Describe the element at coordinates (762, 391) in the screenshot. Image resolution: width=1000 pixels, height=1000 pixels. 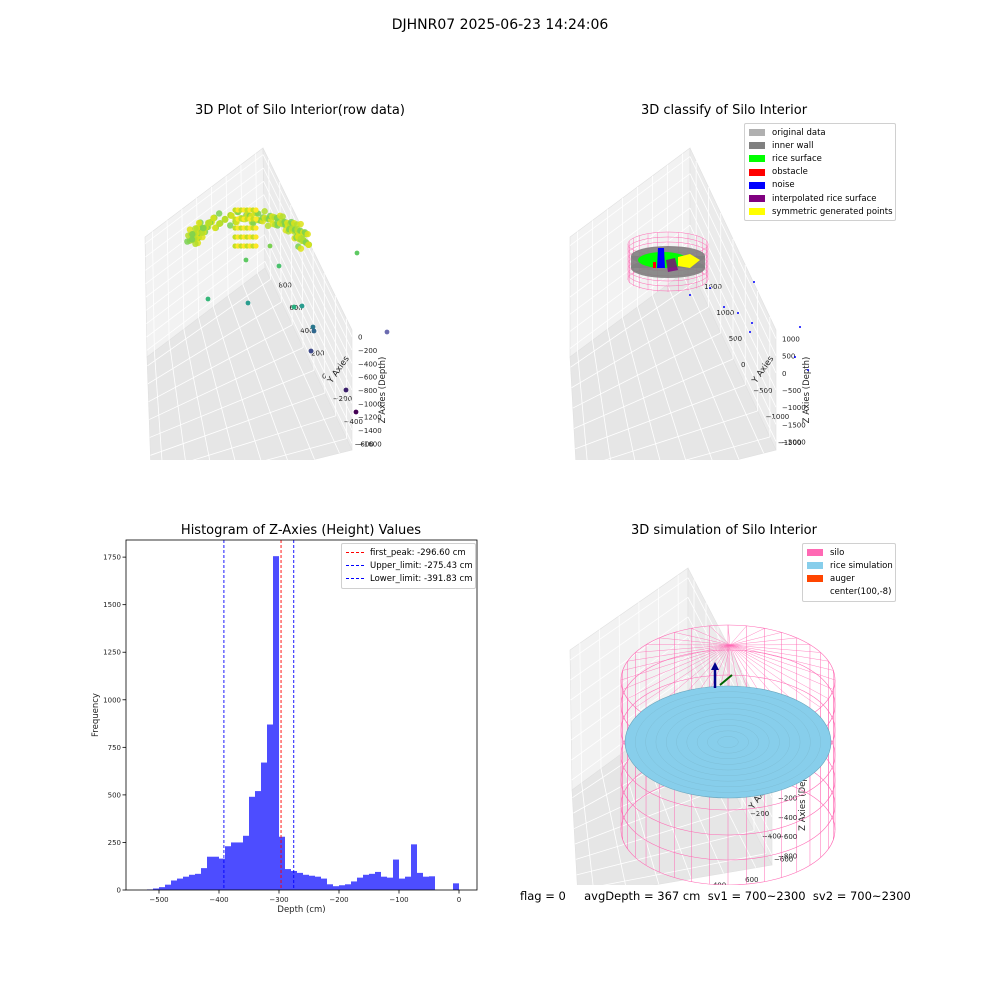
I see `y-tick-label: −500` at that location.